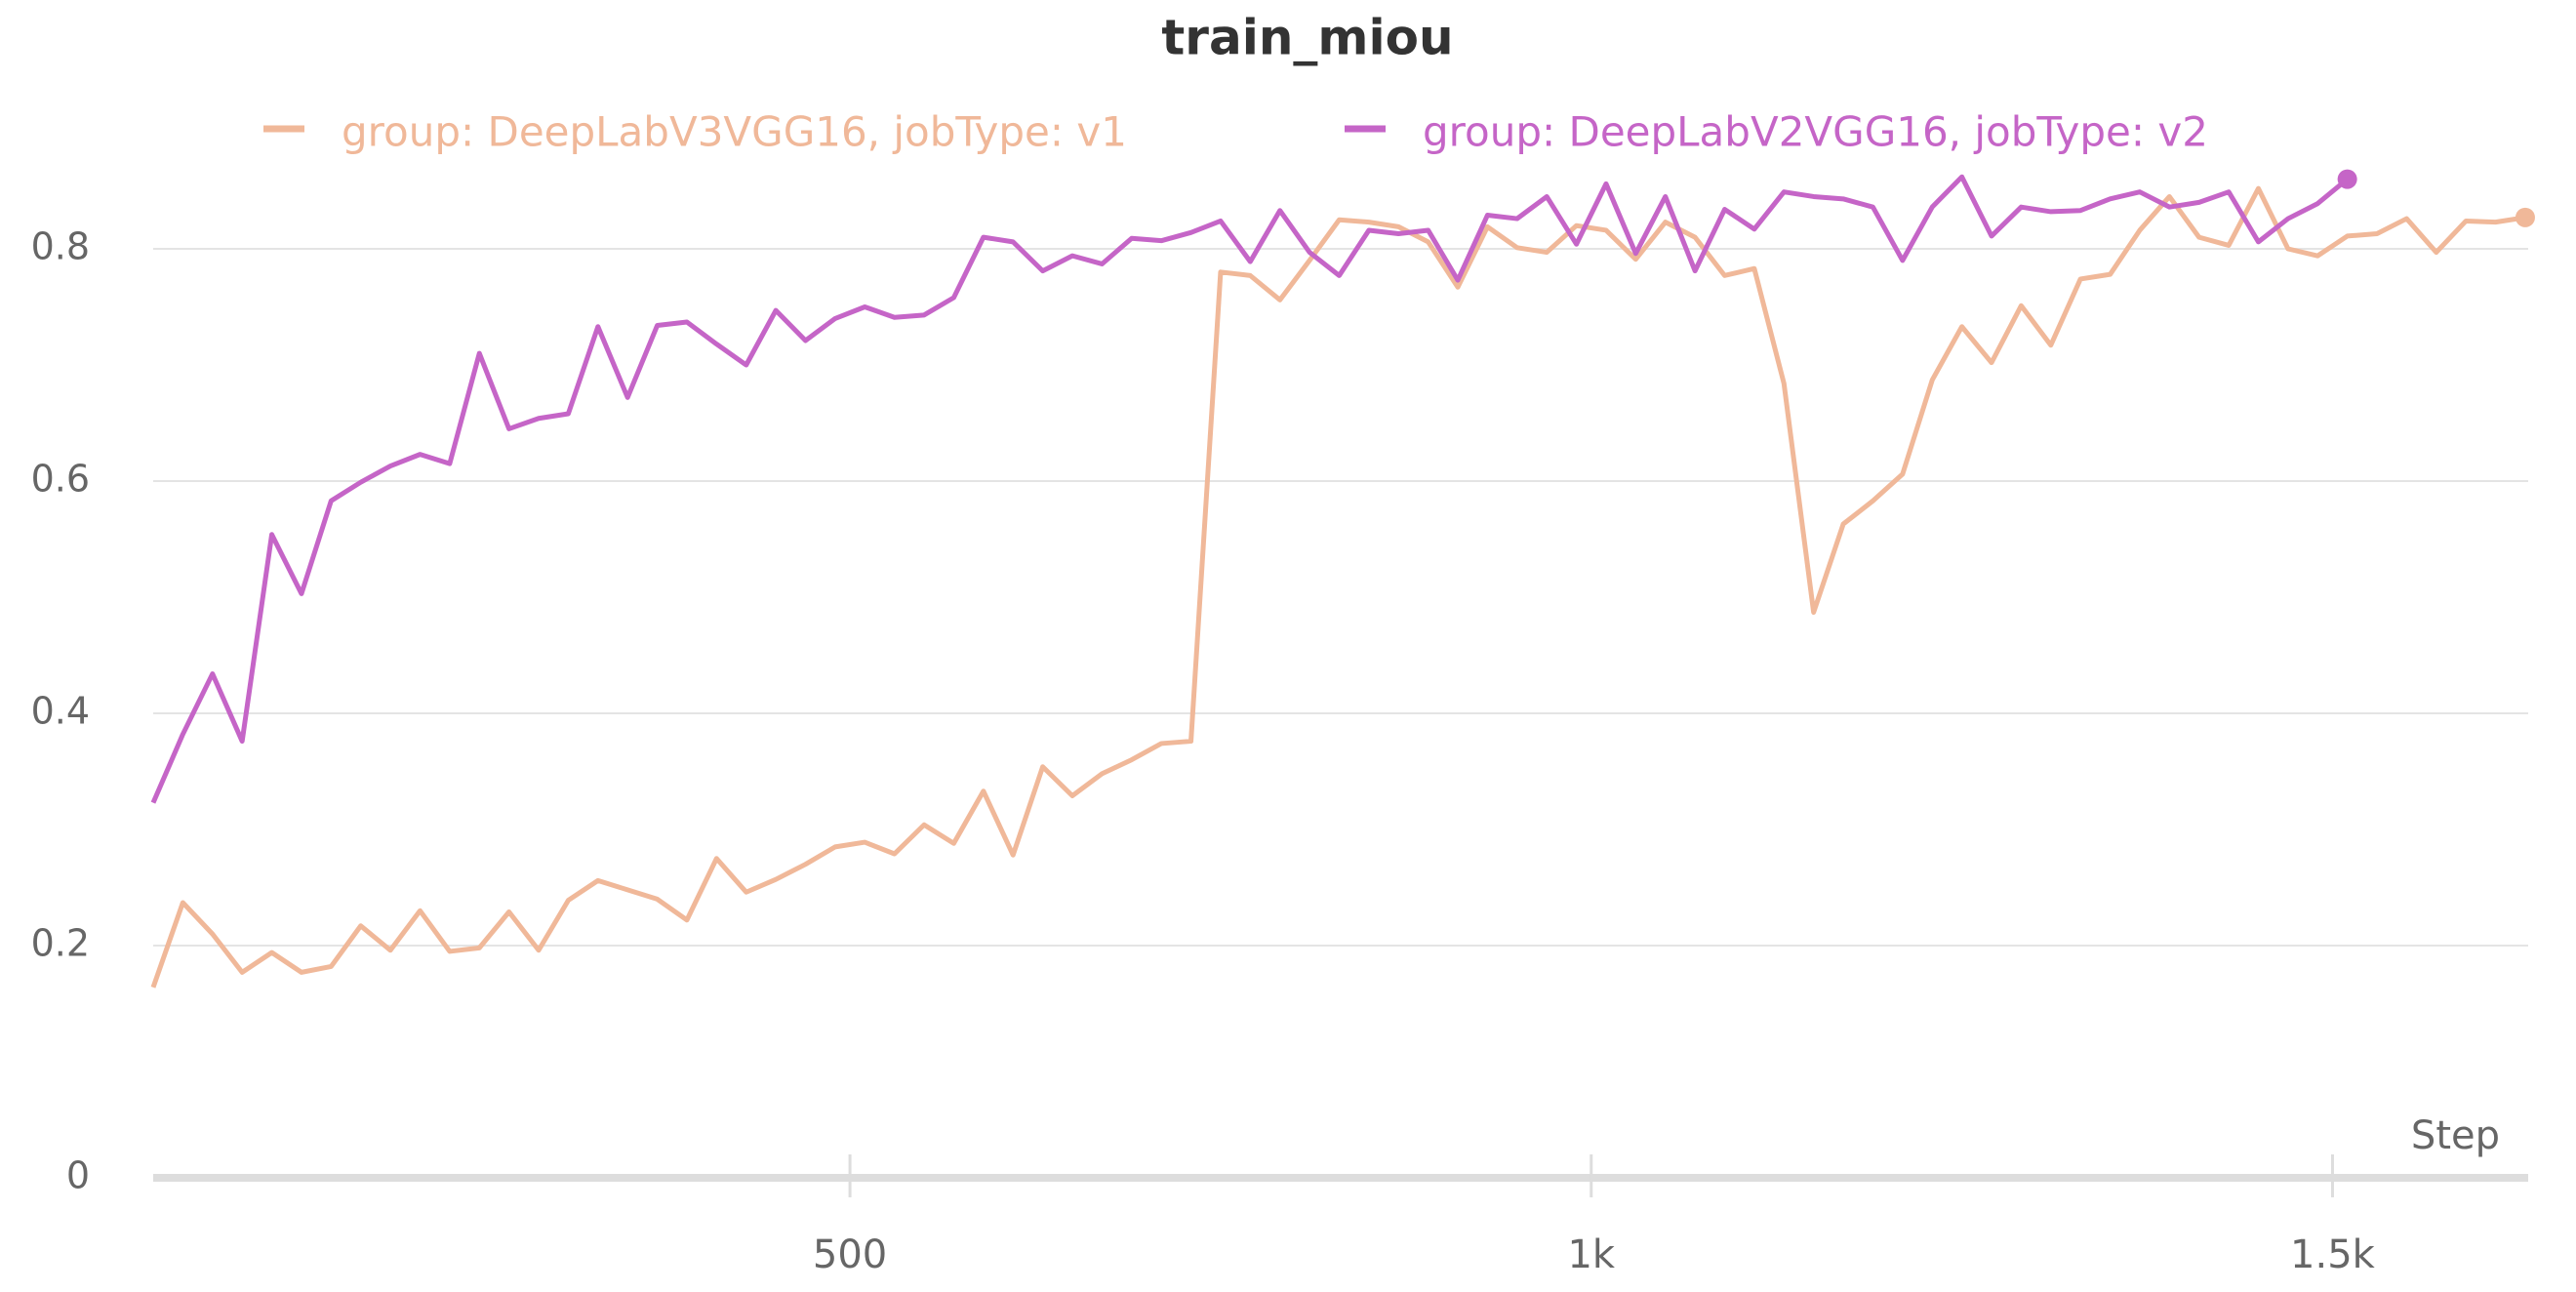 The height and width of the screenshot is (1292, 2576). What do you see at coordinates (60, 944) in the screenshot?
I see `y-tick-label: 0.2` at bounding box center [60, 944].